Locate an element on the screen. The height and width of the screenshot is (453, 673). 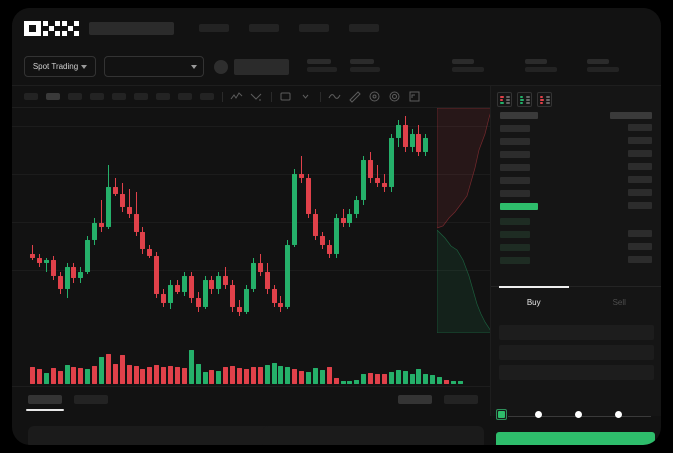
orders-tabs-bar is located at coordinates (251, 404).